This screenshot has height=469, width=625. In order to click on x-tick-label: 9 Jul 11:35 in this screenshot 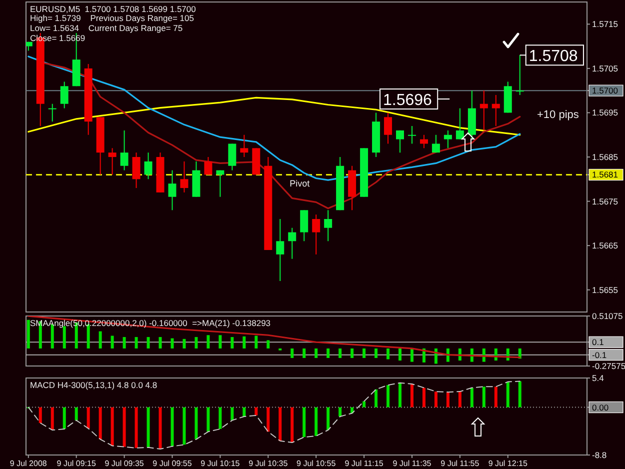, I will do `click(412, 463)`.